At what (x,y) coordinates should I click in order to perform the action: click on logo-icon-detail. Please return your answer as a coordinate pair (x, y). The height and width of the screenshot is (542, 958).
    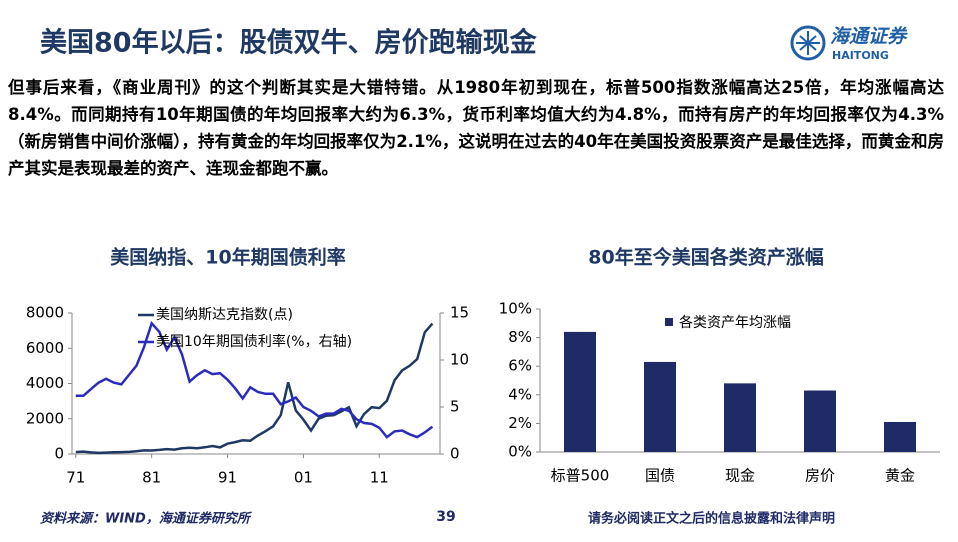
    Looking at the image, I should click on (808, 43).